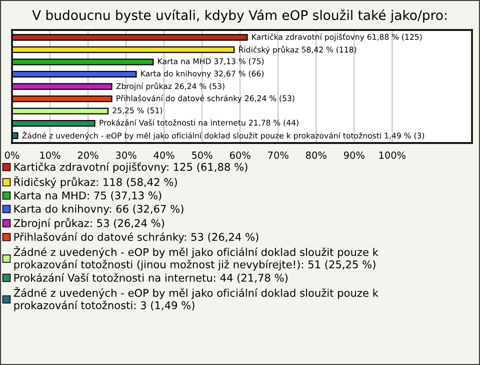  I want to click on x-tick-label: 40%, so click(164, 155).